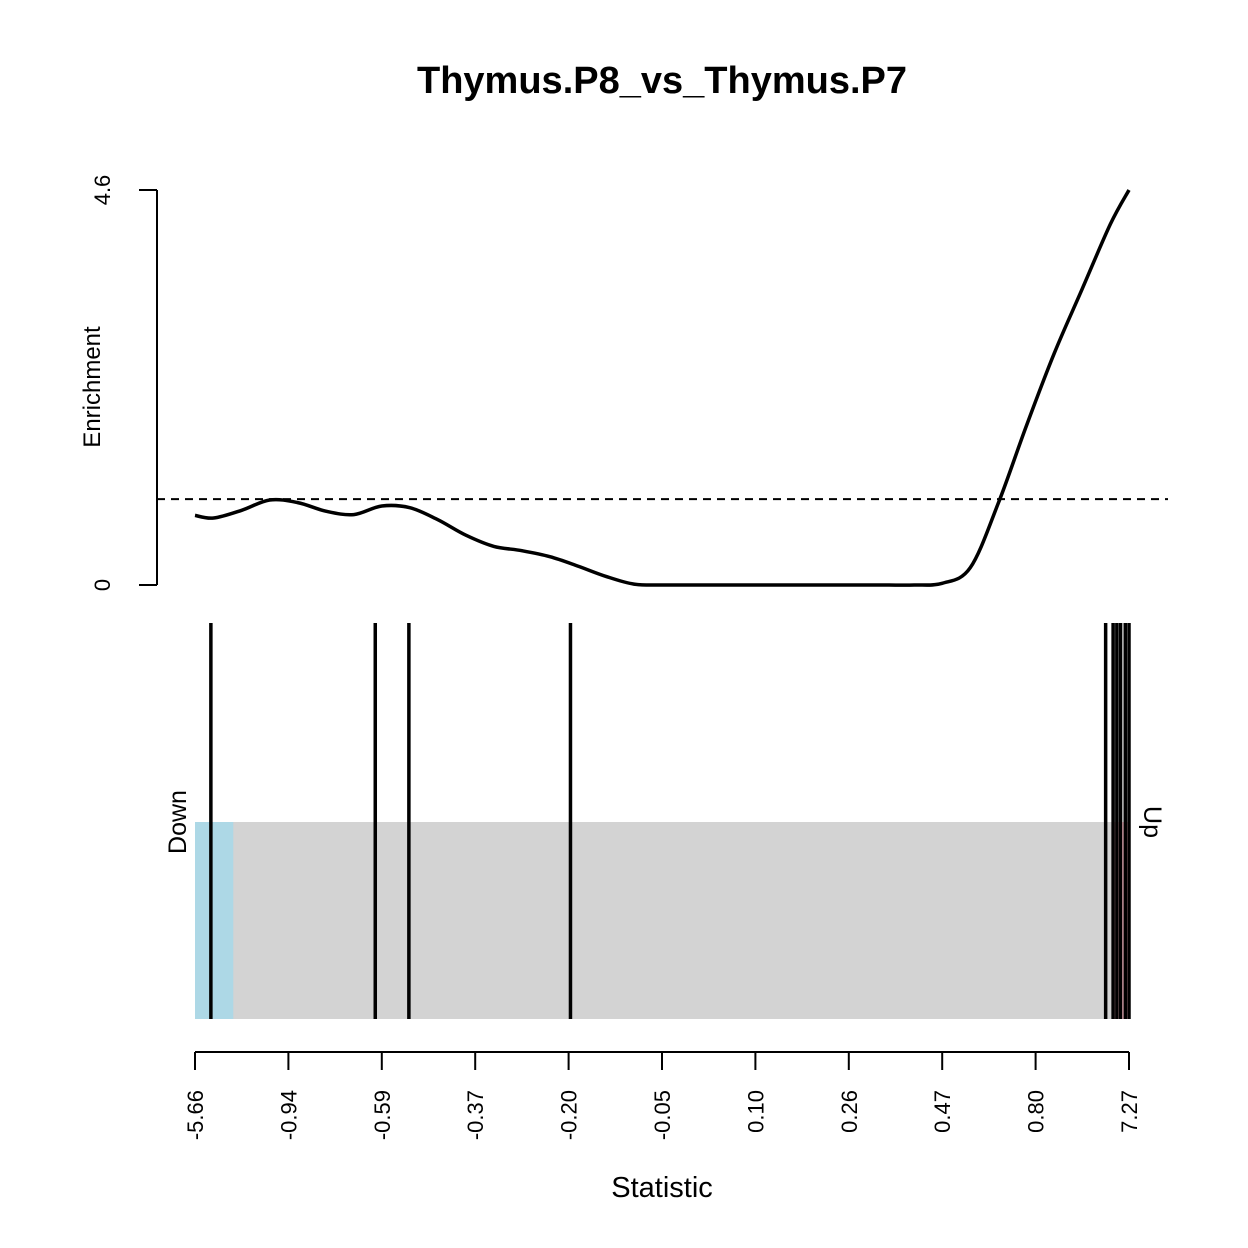 The image size is (1248, 1248). What do you see at coordinates (92, 387) in the screenshot?
I see `enrichment-axis-label: Enrichment` at bounding box center [92, 387].